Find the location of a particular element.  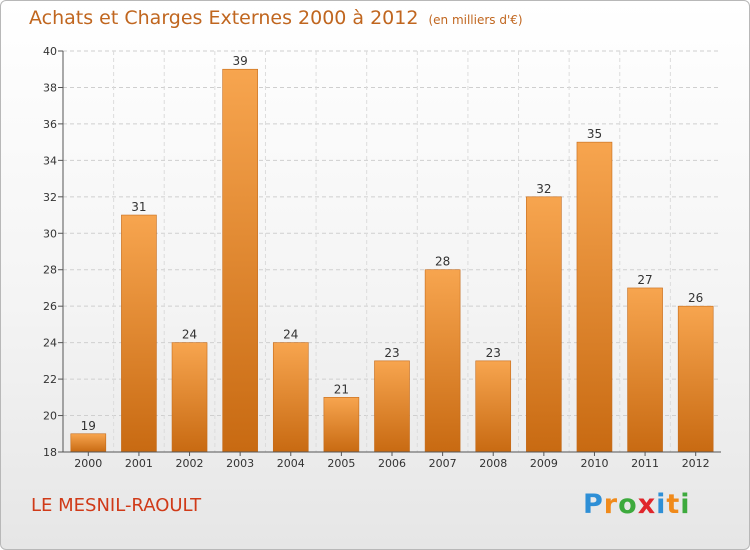

bar-2008 is located at coordinates (493, 406).